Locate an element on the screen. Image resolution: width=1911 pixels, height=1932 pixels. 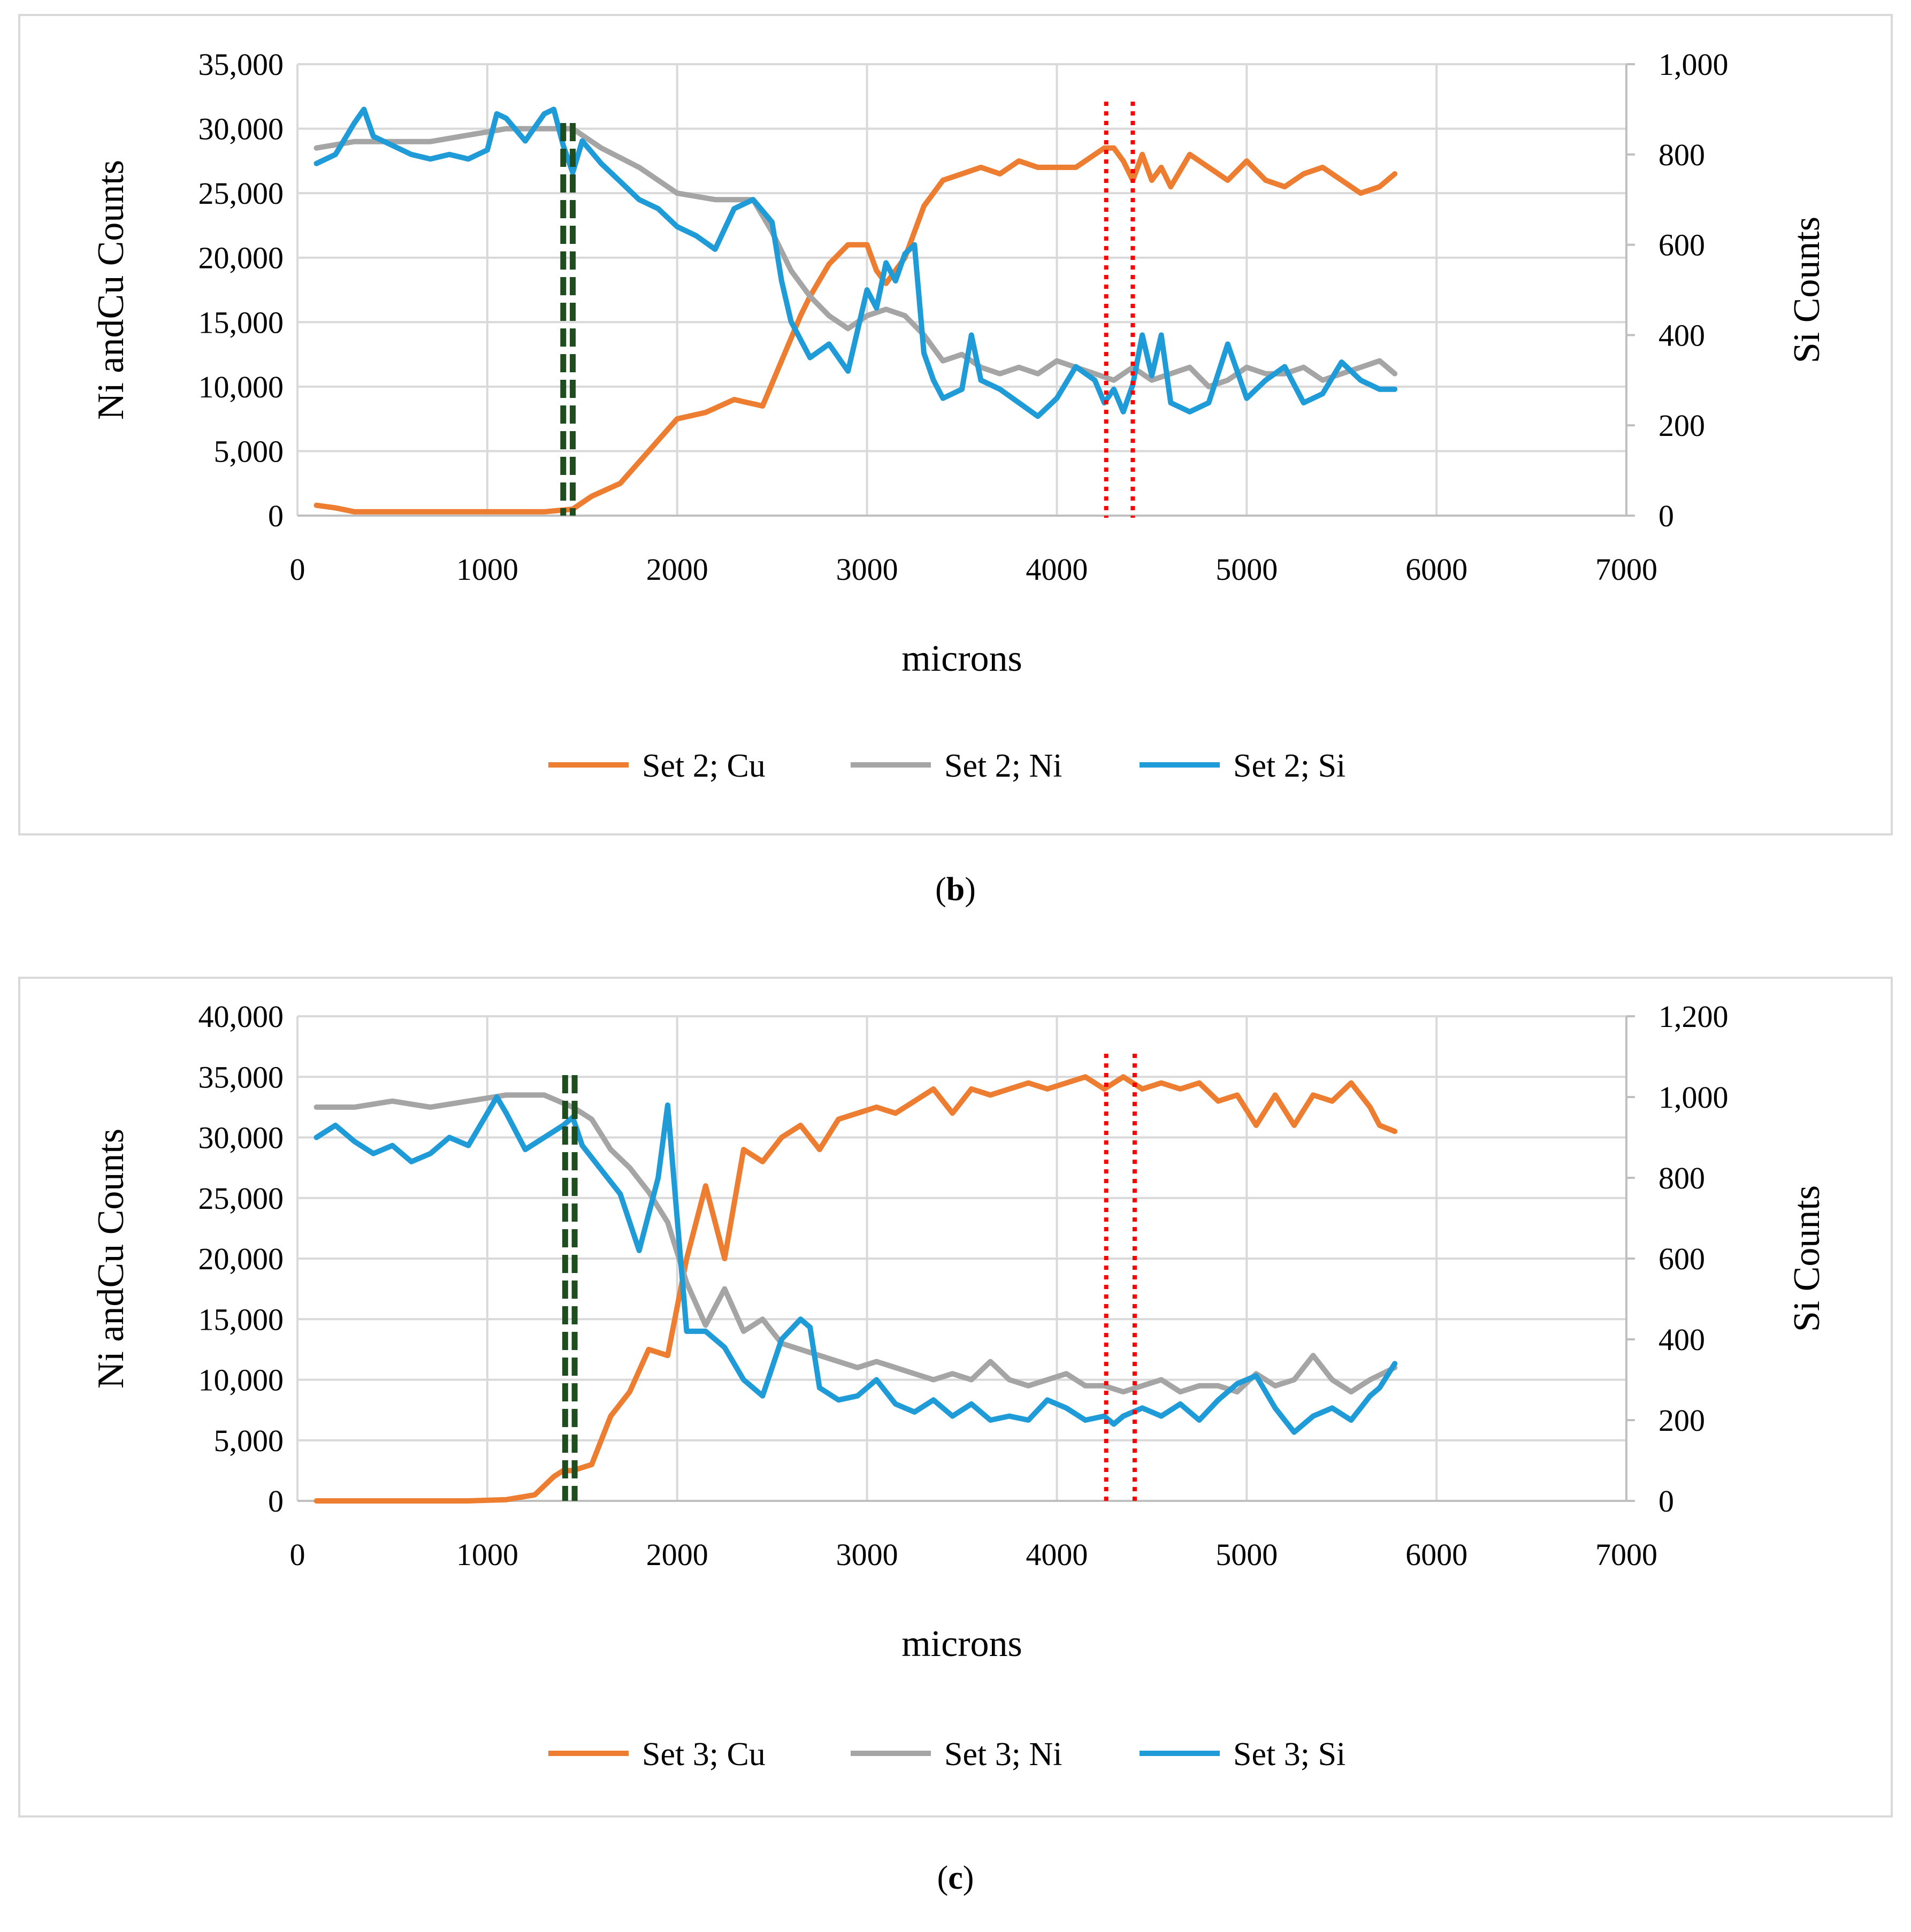
legend-label-si: Set 2; Si is located at coordinates (1290, 766).